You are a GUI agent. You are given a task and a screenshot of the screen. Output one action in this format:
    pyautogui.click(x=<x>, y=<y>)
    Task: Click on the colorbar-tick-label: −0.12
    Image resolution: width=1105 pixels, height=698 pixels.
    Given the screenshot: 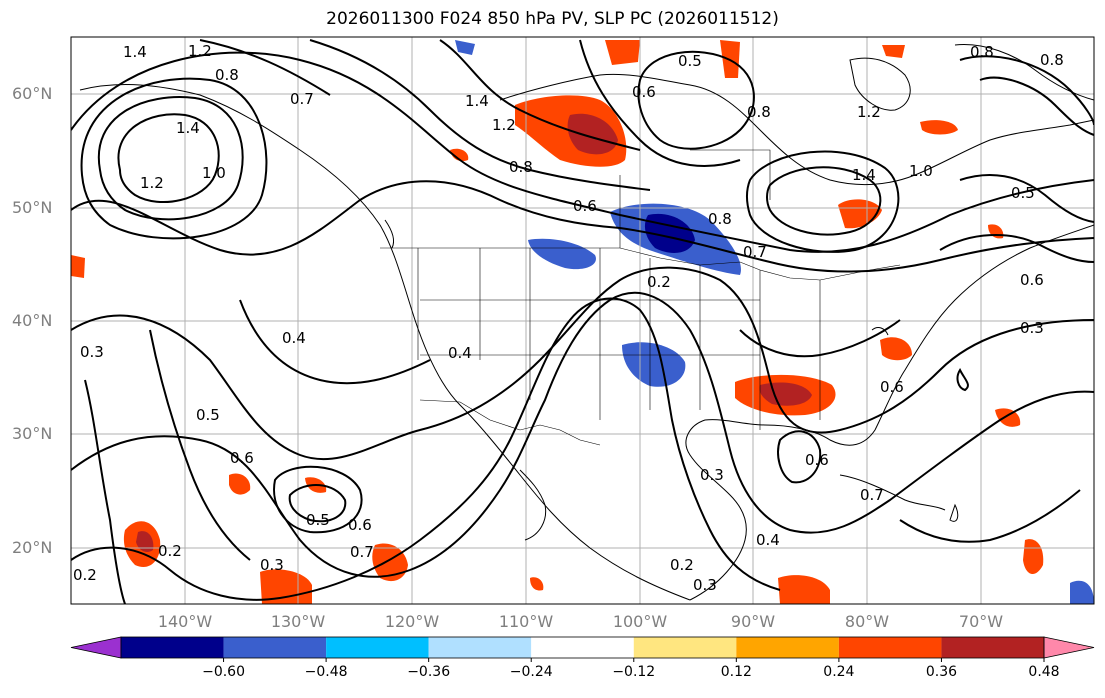 What is the action you would take?
    pyautogui.click(x=633, y=672)
    